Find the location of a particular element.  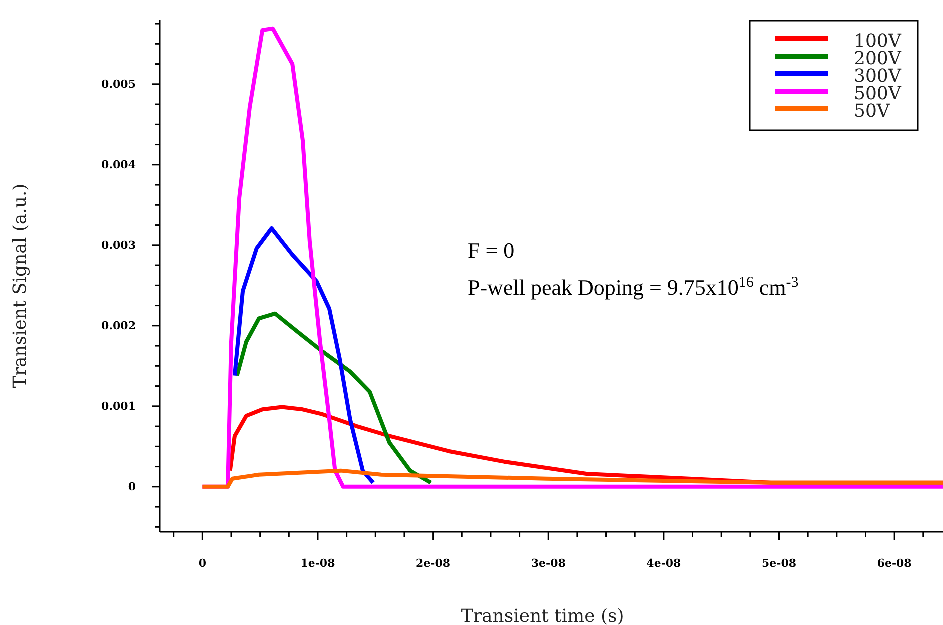

x-axis-title: Transient time (s) is located at coordinates (542, 615).